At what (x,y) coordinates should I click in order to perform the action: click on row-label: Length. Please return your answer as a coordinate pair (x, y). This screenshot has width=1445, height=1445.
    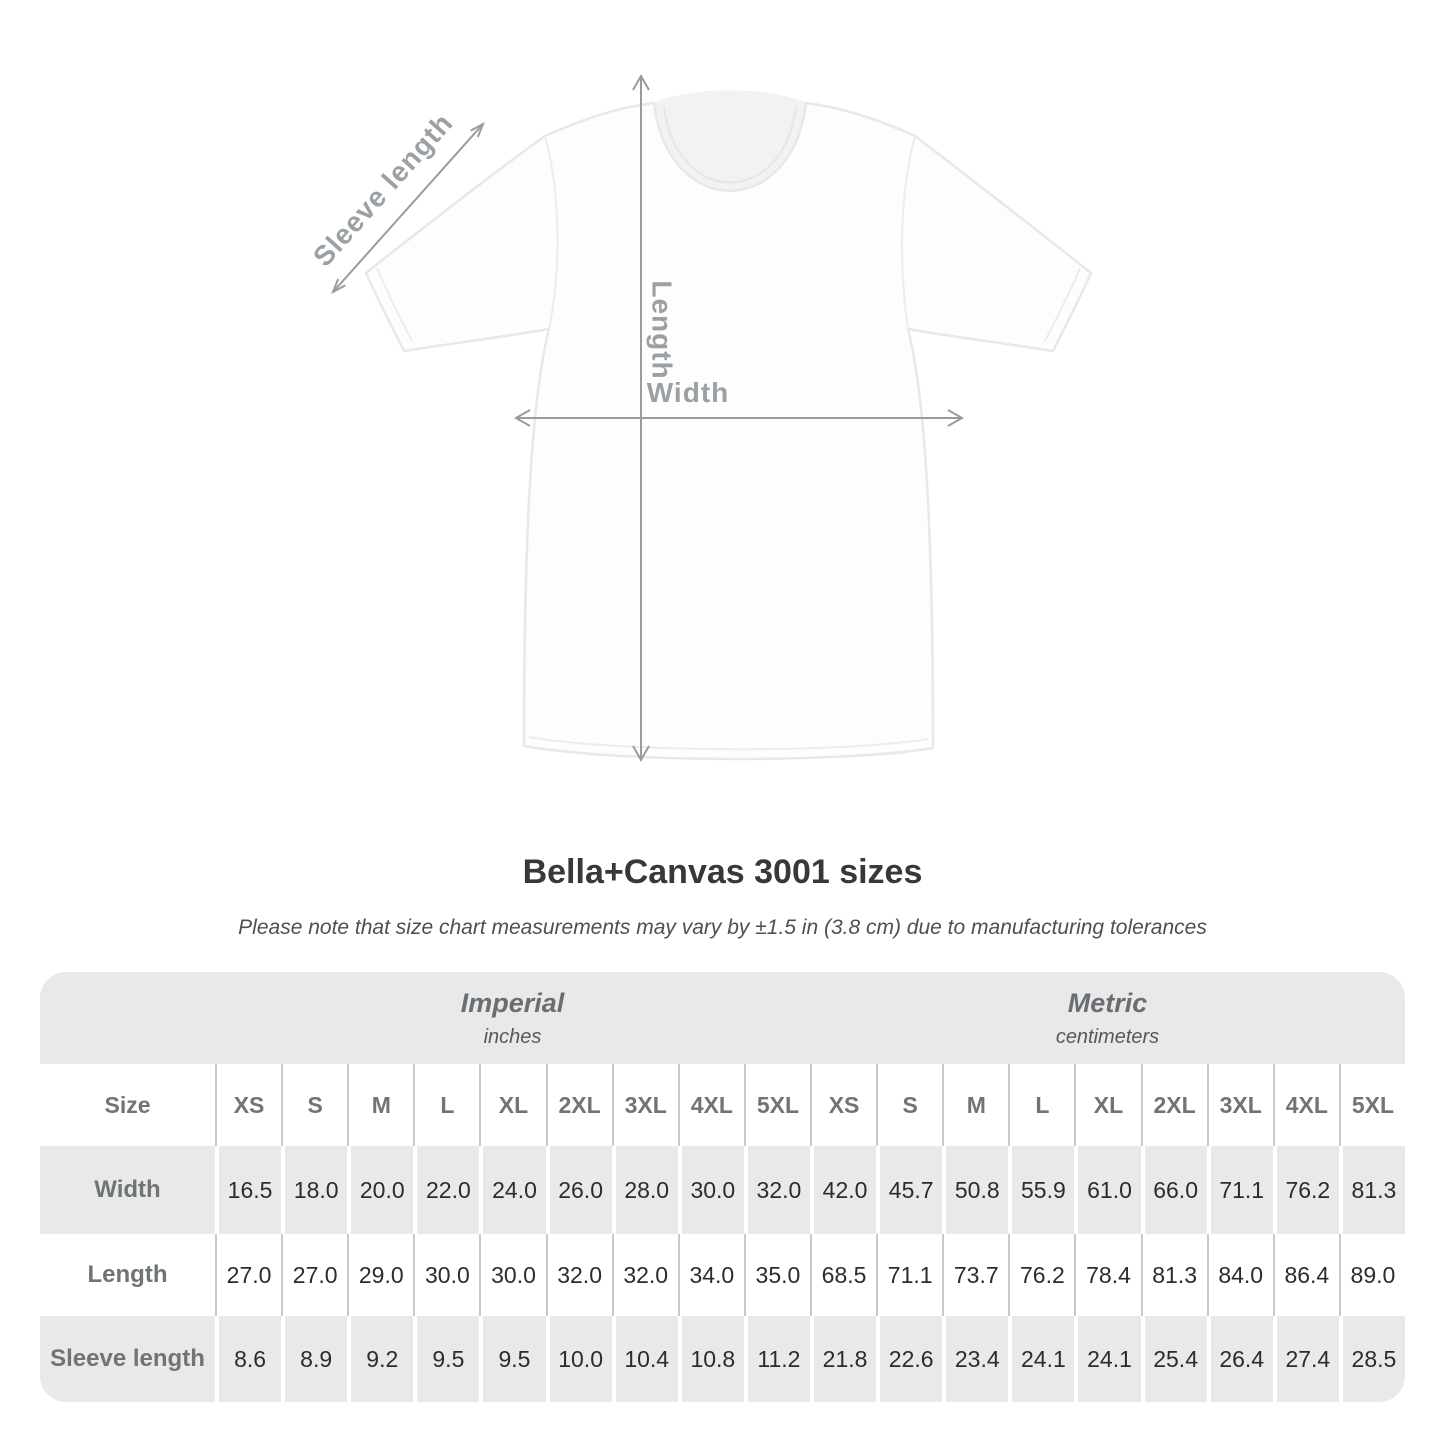
    Looking at the image, I should click on (127, 1274).